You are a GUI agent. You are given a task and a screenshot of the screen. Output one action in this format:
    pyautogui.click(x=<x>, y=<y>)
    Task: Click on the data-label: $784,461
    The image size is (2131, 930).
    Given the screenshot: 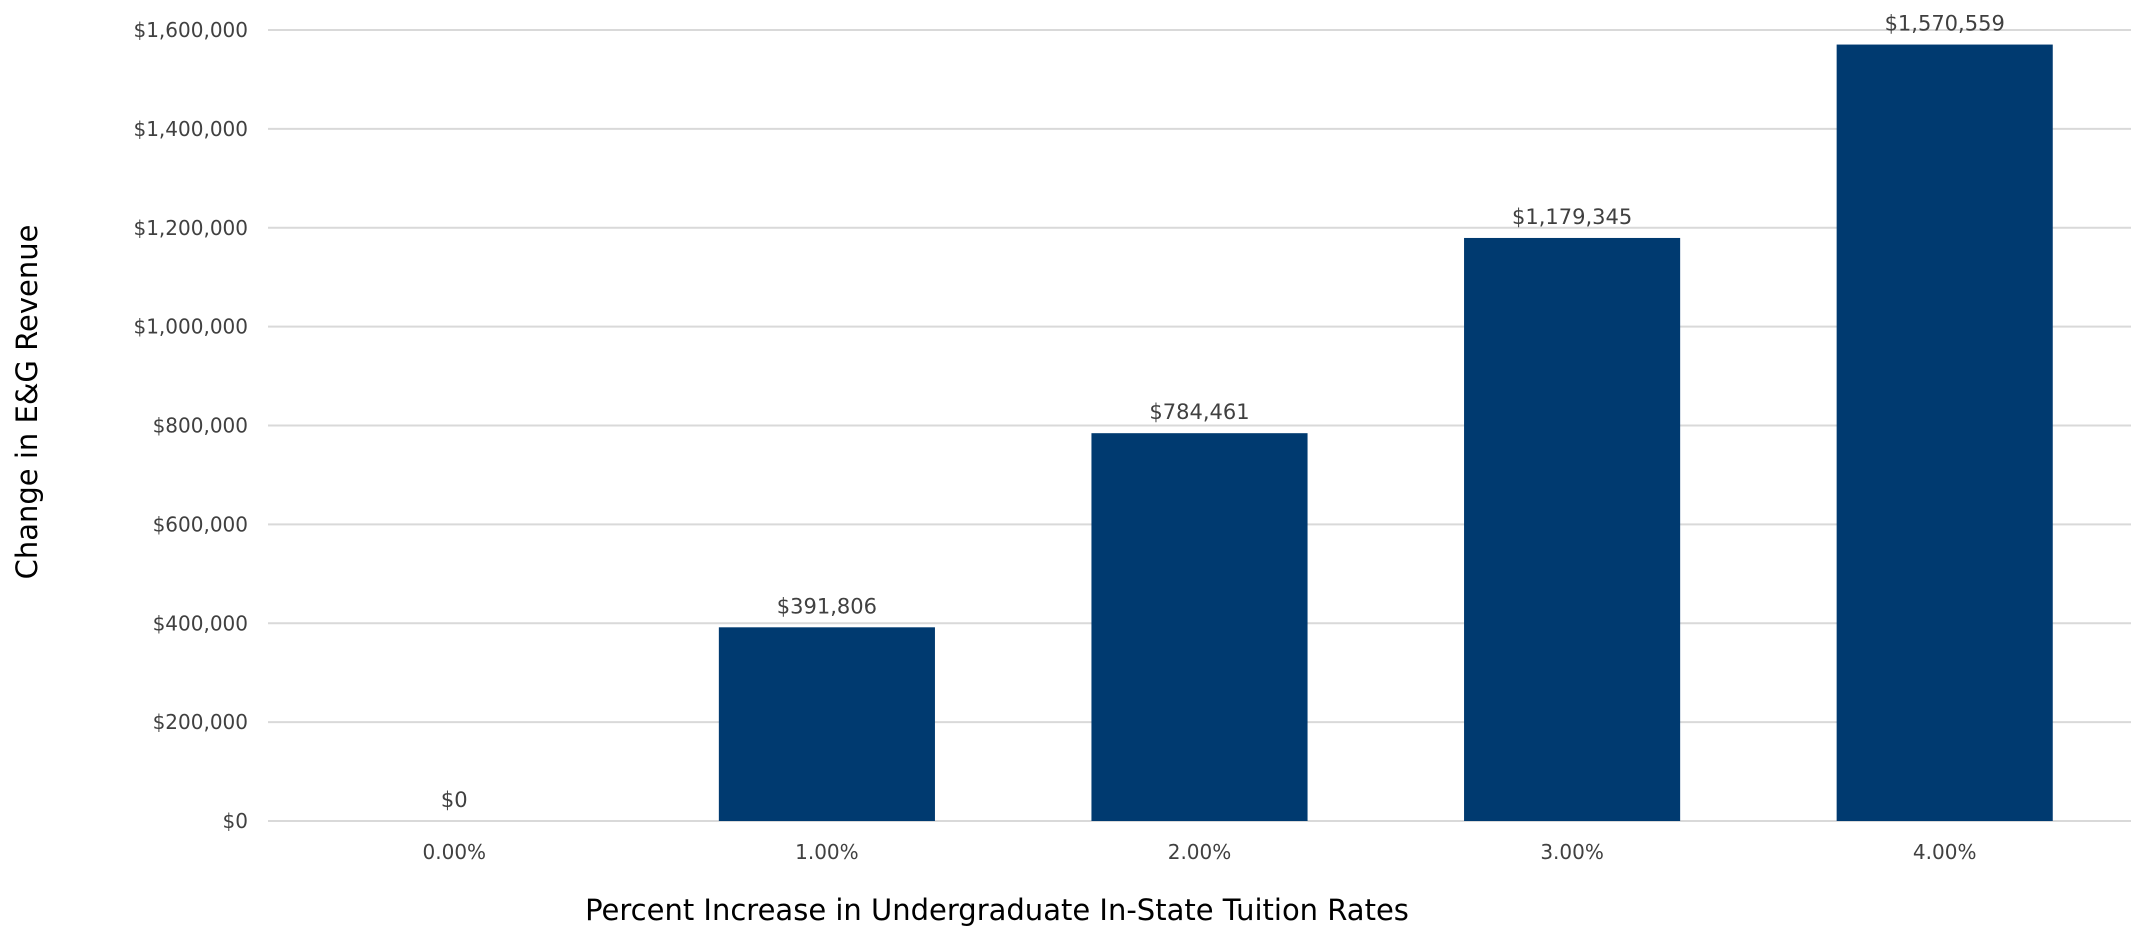 What is the action you would take?
    pyautogui.click(x=1199, y=412)
    